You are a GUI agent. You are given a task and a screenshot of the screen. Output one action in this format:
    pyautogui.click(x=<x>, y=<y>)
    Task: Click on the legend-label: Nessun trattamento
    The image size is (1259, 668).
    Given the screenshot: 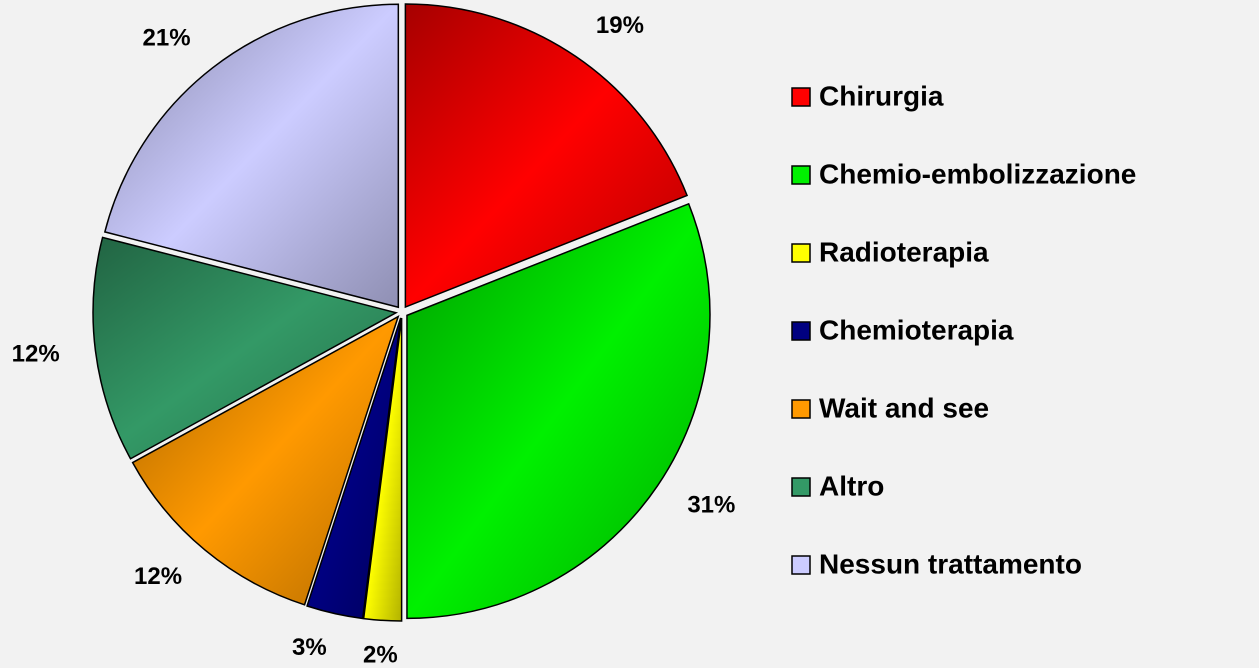 What is the action you would take?
    pyautogui.click(x=950, y=563)
    